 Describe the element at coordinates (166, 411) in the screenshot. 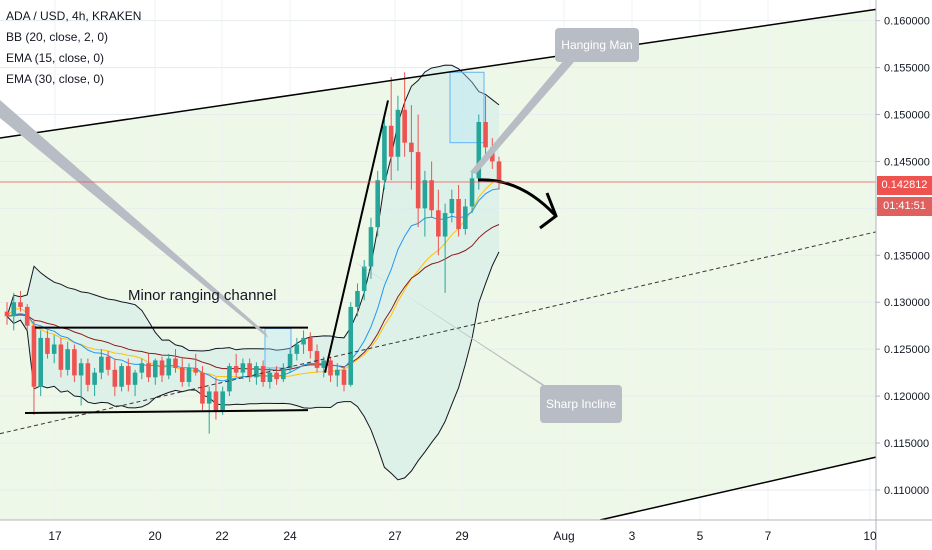

I see `range-bottom-line` at that location.